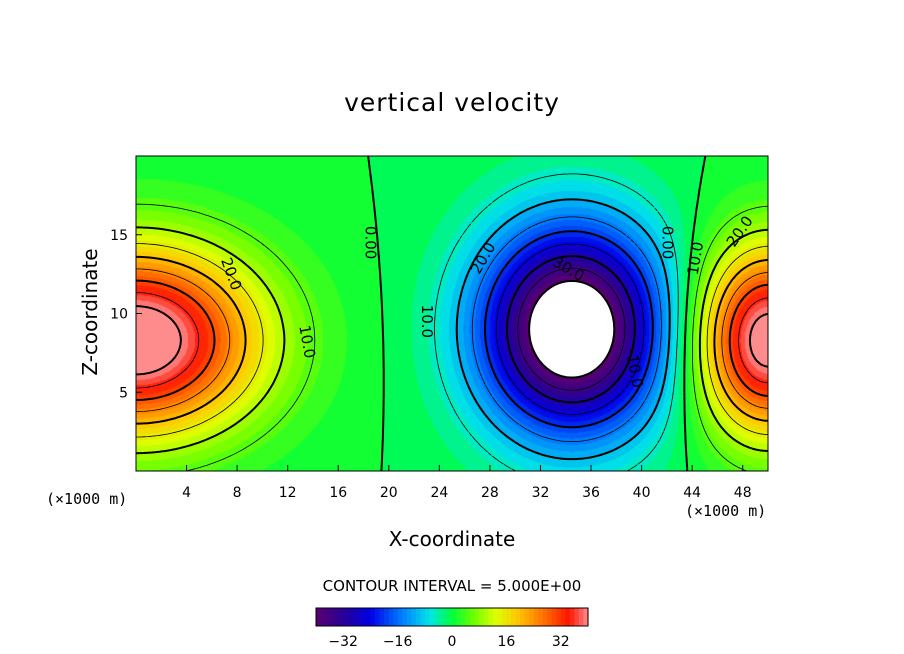 The image size is (904, 654). Describe the element at coordinates (541, 493) in the screenshot. I see `x-tick-label: 32` at that location.